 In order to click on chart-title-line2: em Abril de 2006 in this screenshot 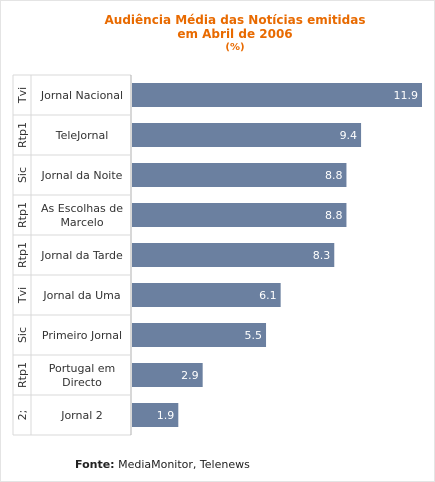, I will do `click(235, 34)`.